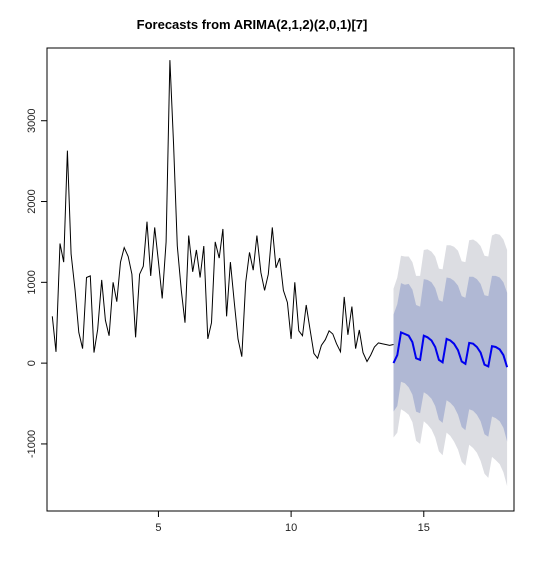  I want to click on y-tick-label: 3000, so click(32, 120).